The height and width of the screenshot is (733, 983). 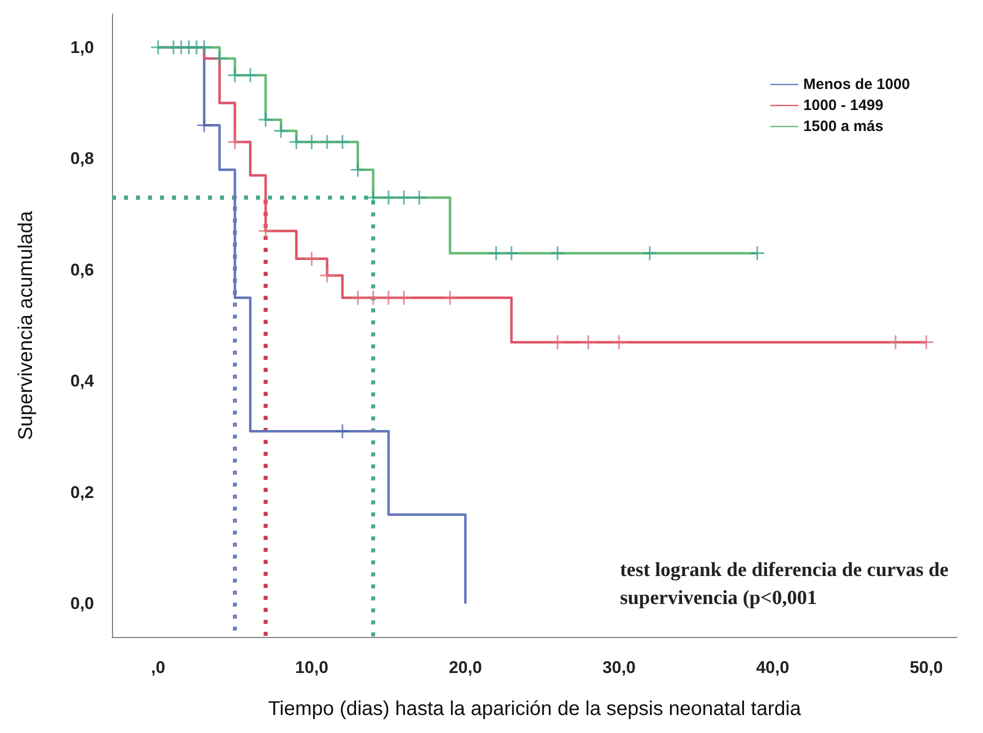 What do you see at coordinates (843, 105) in the screenshot?
I see `legend-label: 1000 - 1499` at bounding box center [843, 105].